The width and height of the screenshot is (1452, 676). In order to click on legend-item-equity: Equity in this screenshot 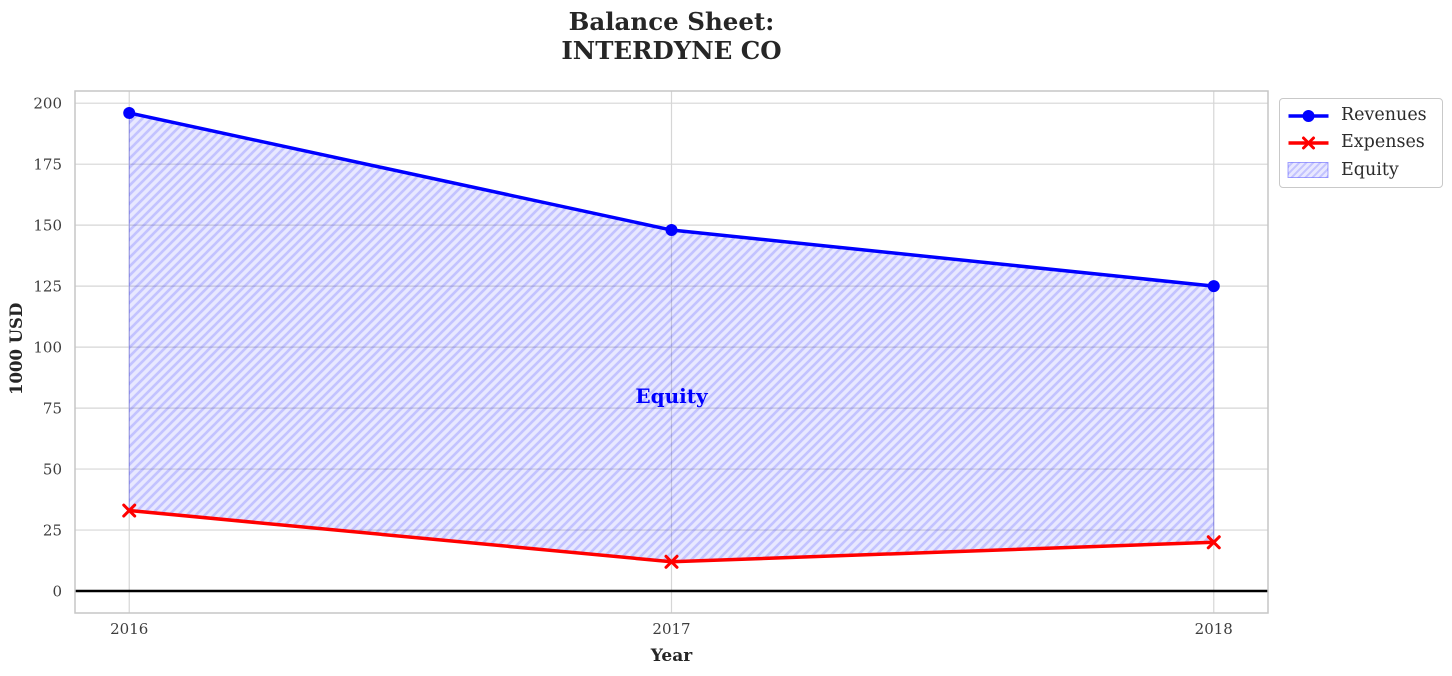, I will do `click(1360, 170)`.